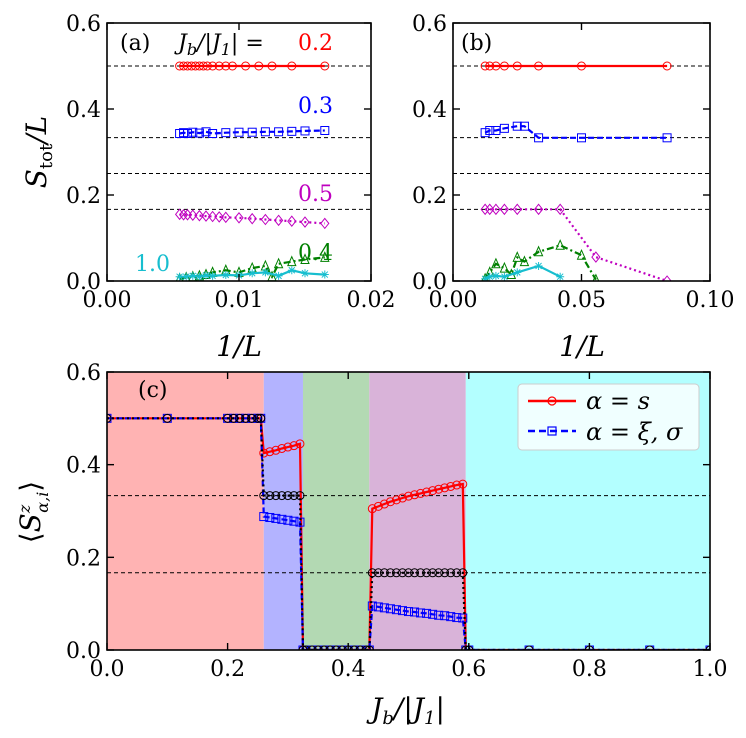  I want to click on x-tick-label: 0.8, so click(589, 669).